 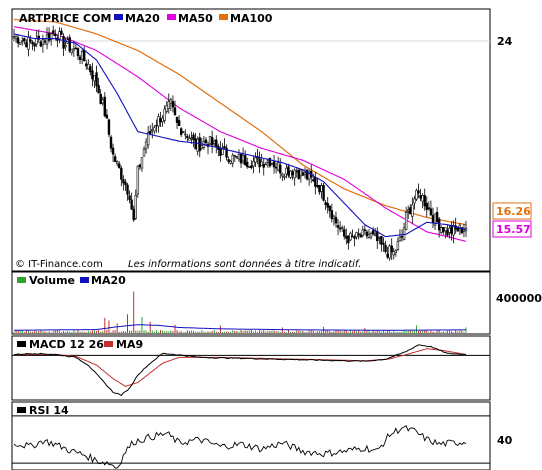 What do you see at coordinates (223, 17) in the screenshot?
I see `ma100-legend-swatch` at bounding box center [223, 17].